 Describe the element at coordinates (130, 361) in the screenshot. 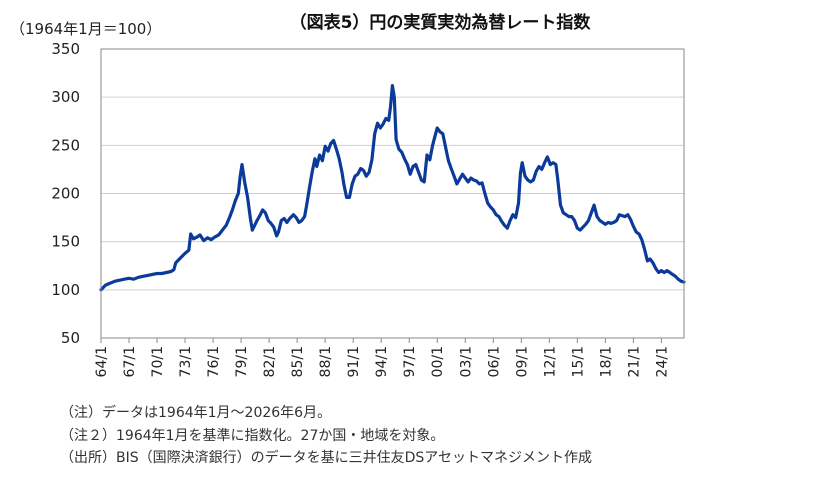

I see `x-tick-label: 67/1` at that location.